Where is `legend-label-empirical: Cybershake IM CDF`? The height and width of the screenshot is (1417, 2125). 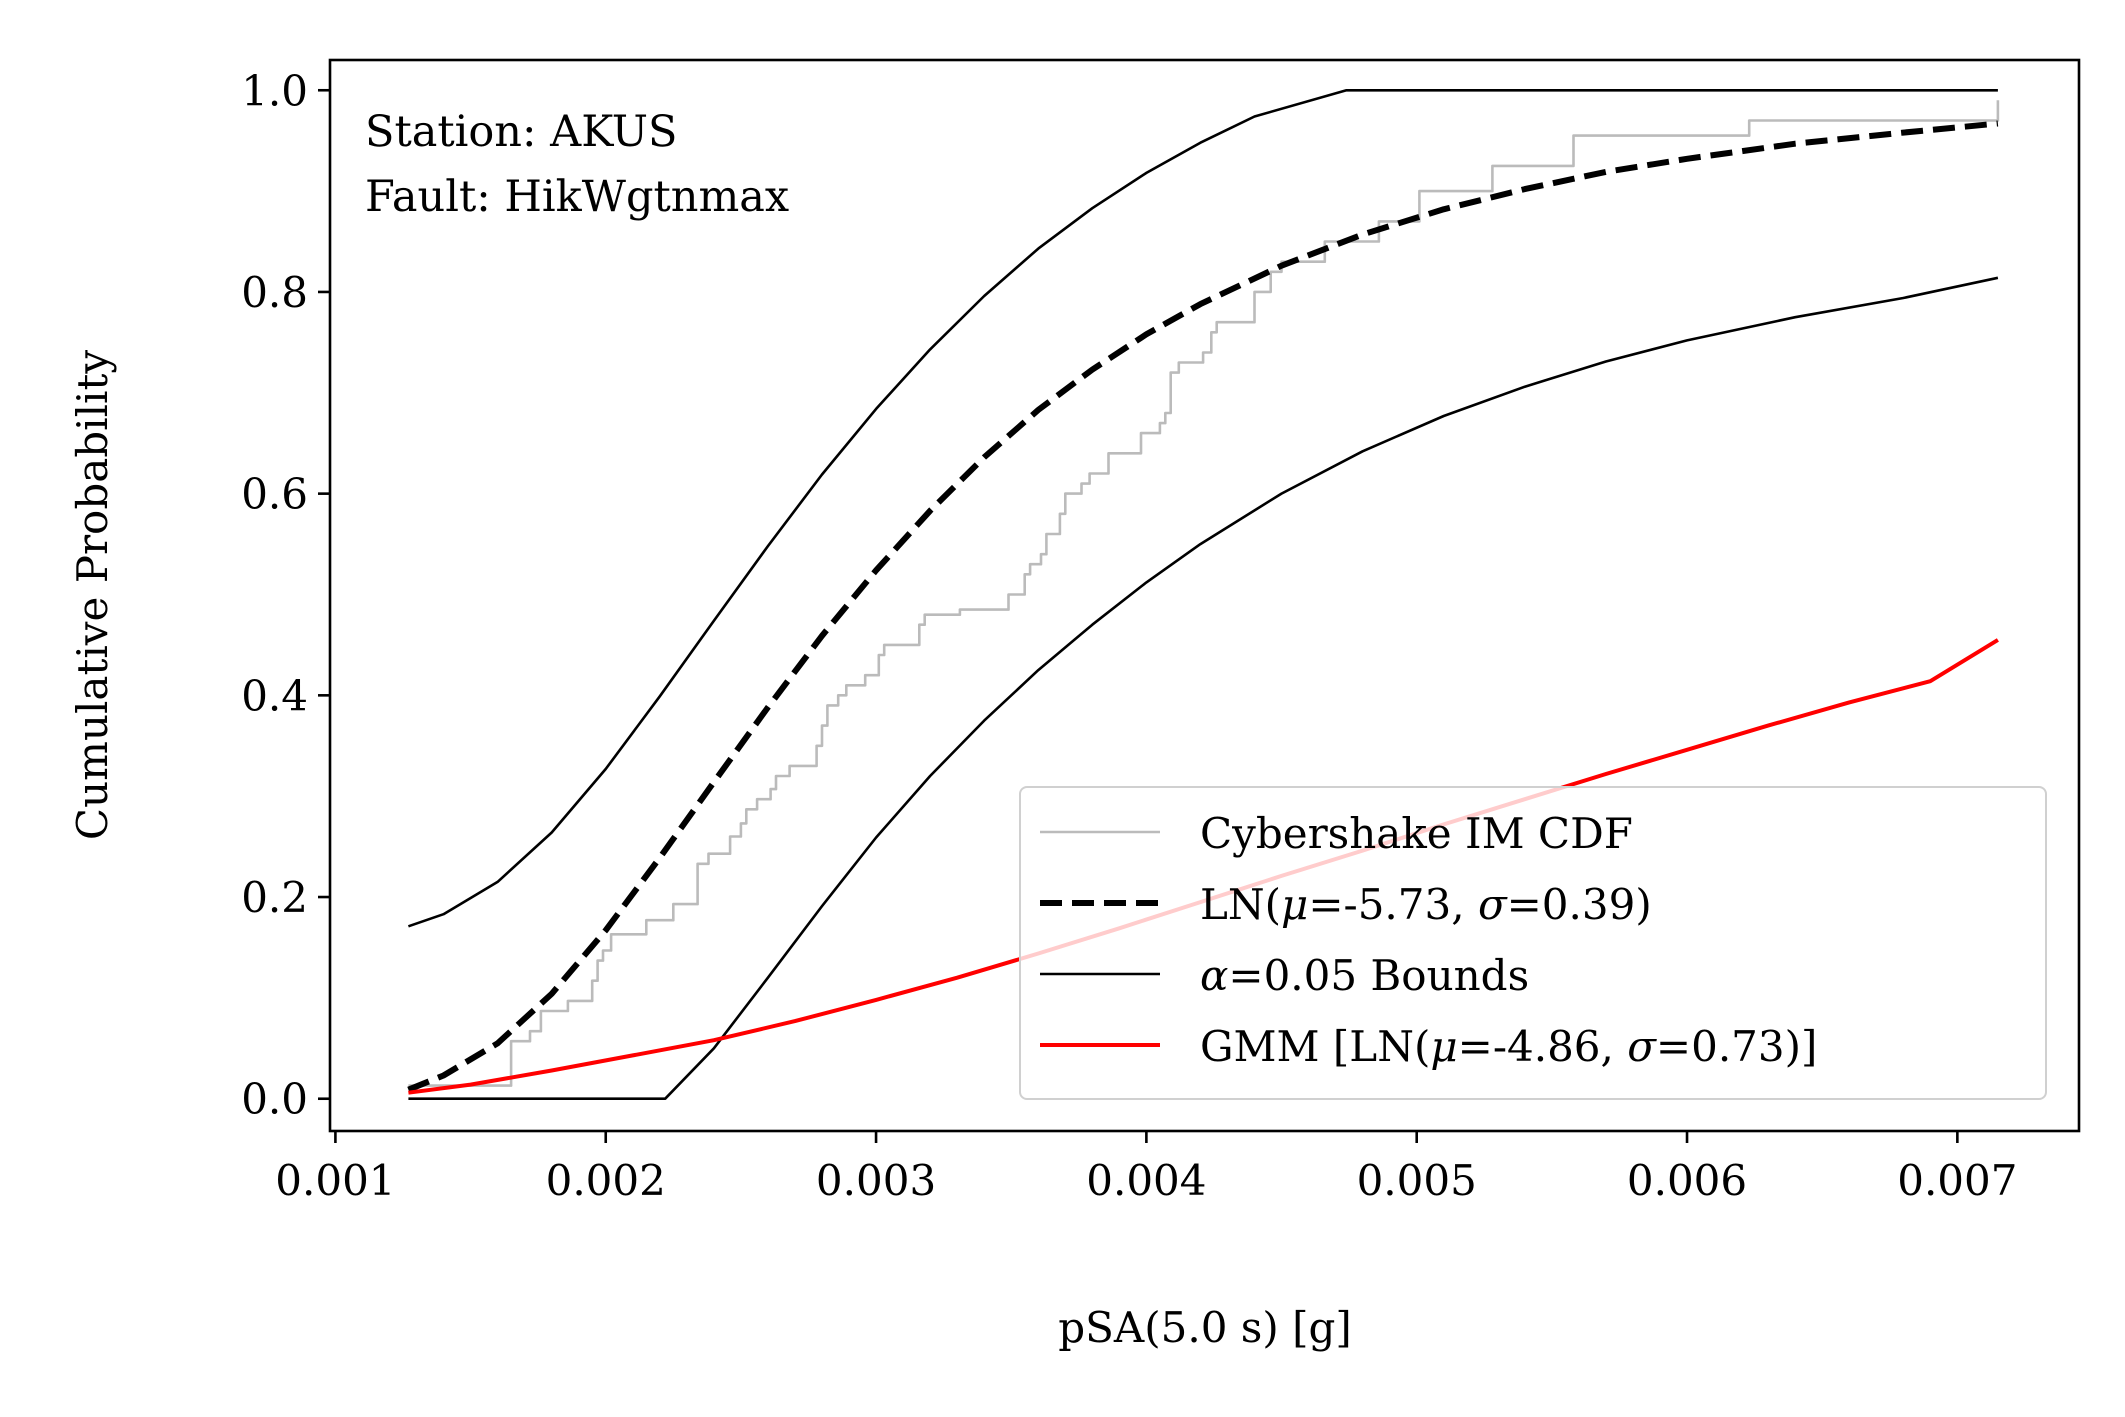
legend-label-empirical: Cybershake IM CDF is located at coordinates (1416, 833).